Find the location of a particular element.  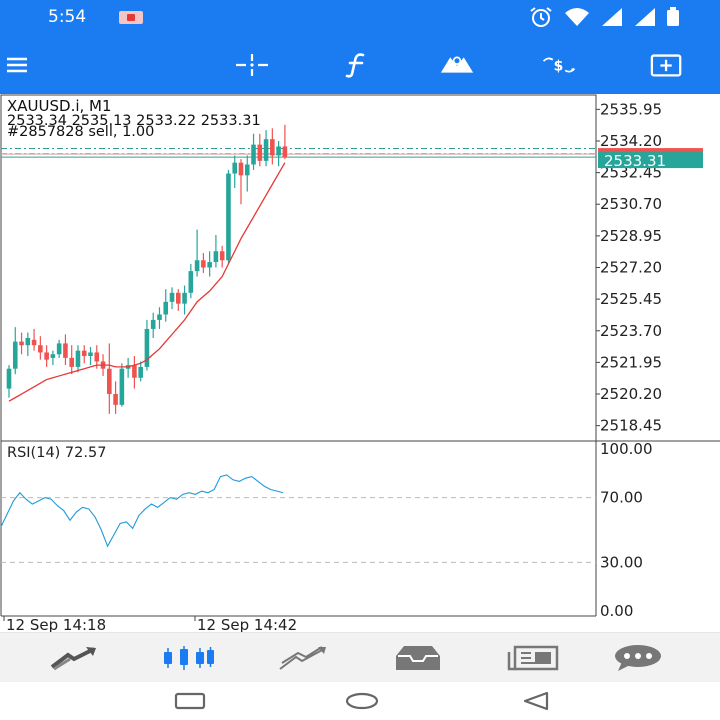

rsi-label: RSI(14) 72.57 is located at coordinates (56, 453).